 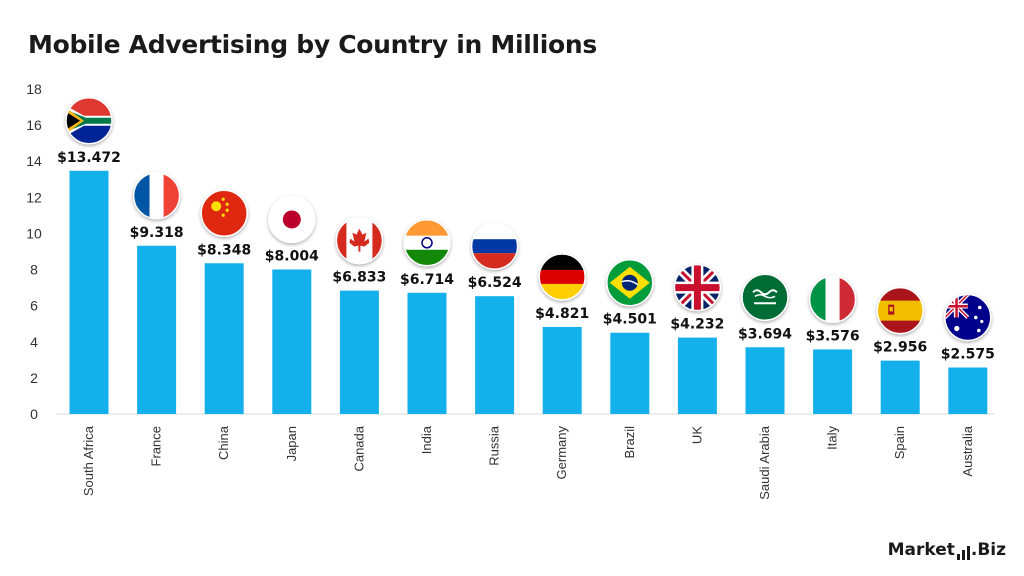 I want to click on y-tick-label: 6, so click(x=34, y=306).